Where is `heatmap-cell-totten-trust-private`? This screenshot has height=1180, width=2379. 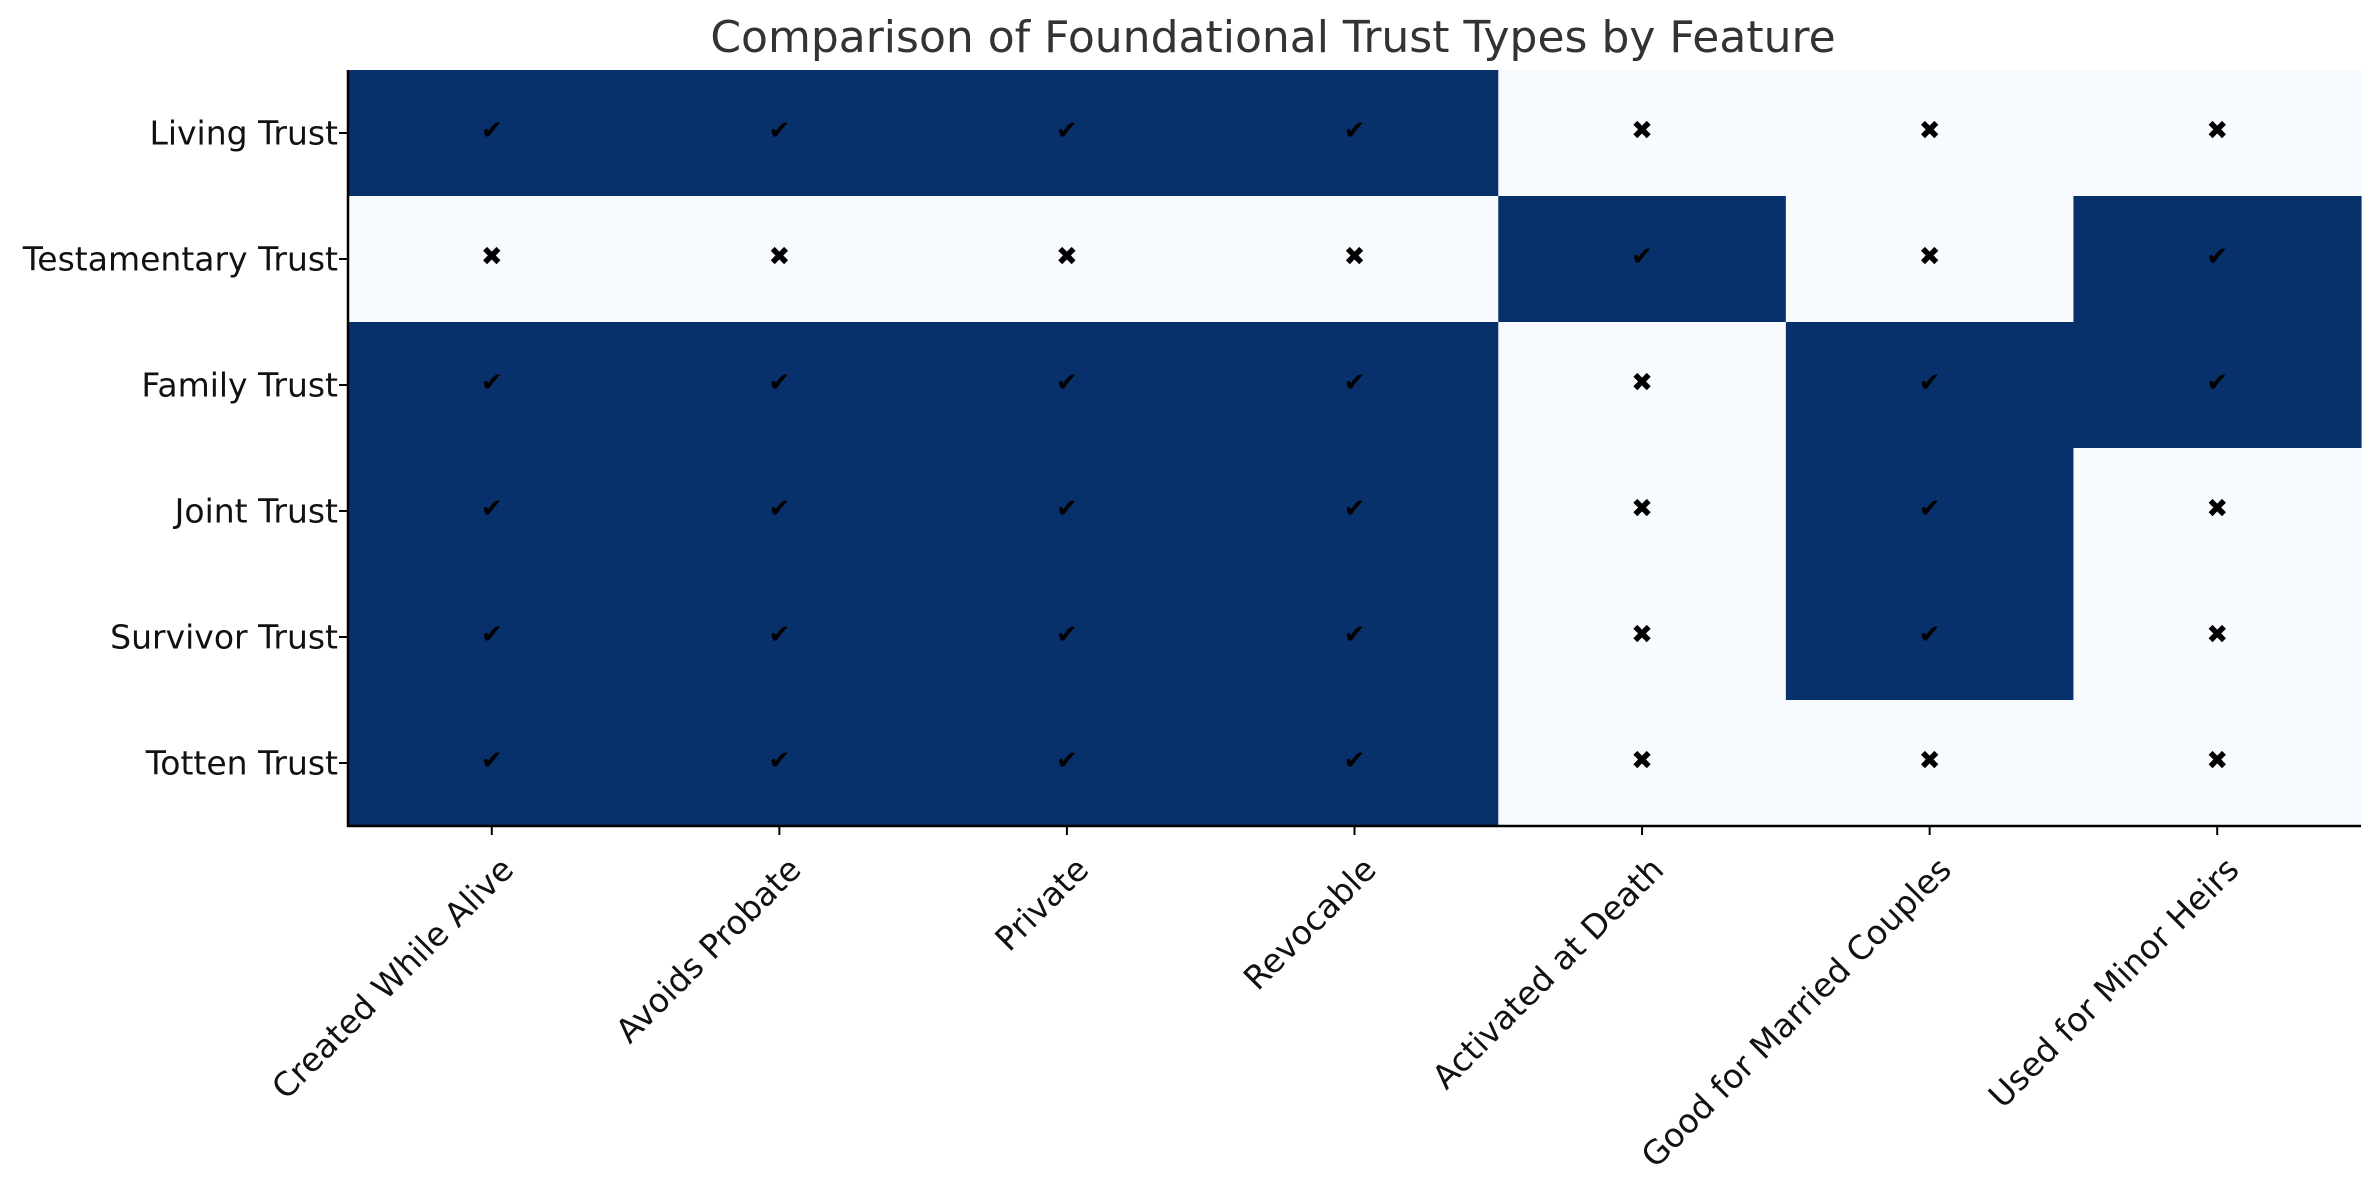 heatmap-cell-totten-trust-private is located at coordinates (1067, 763).